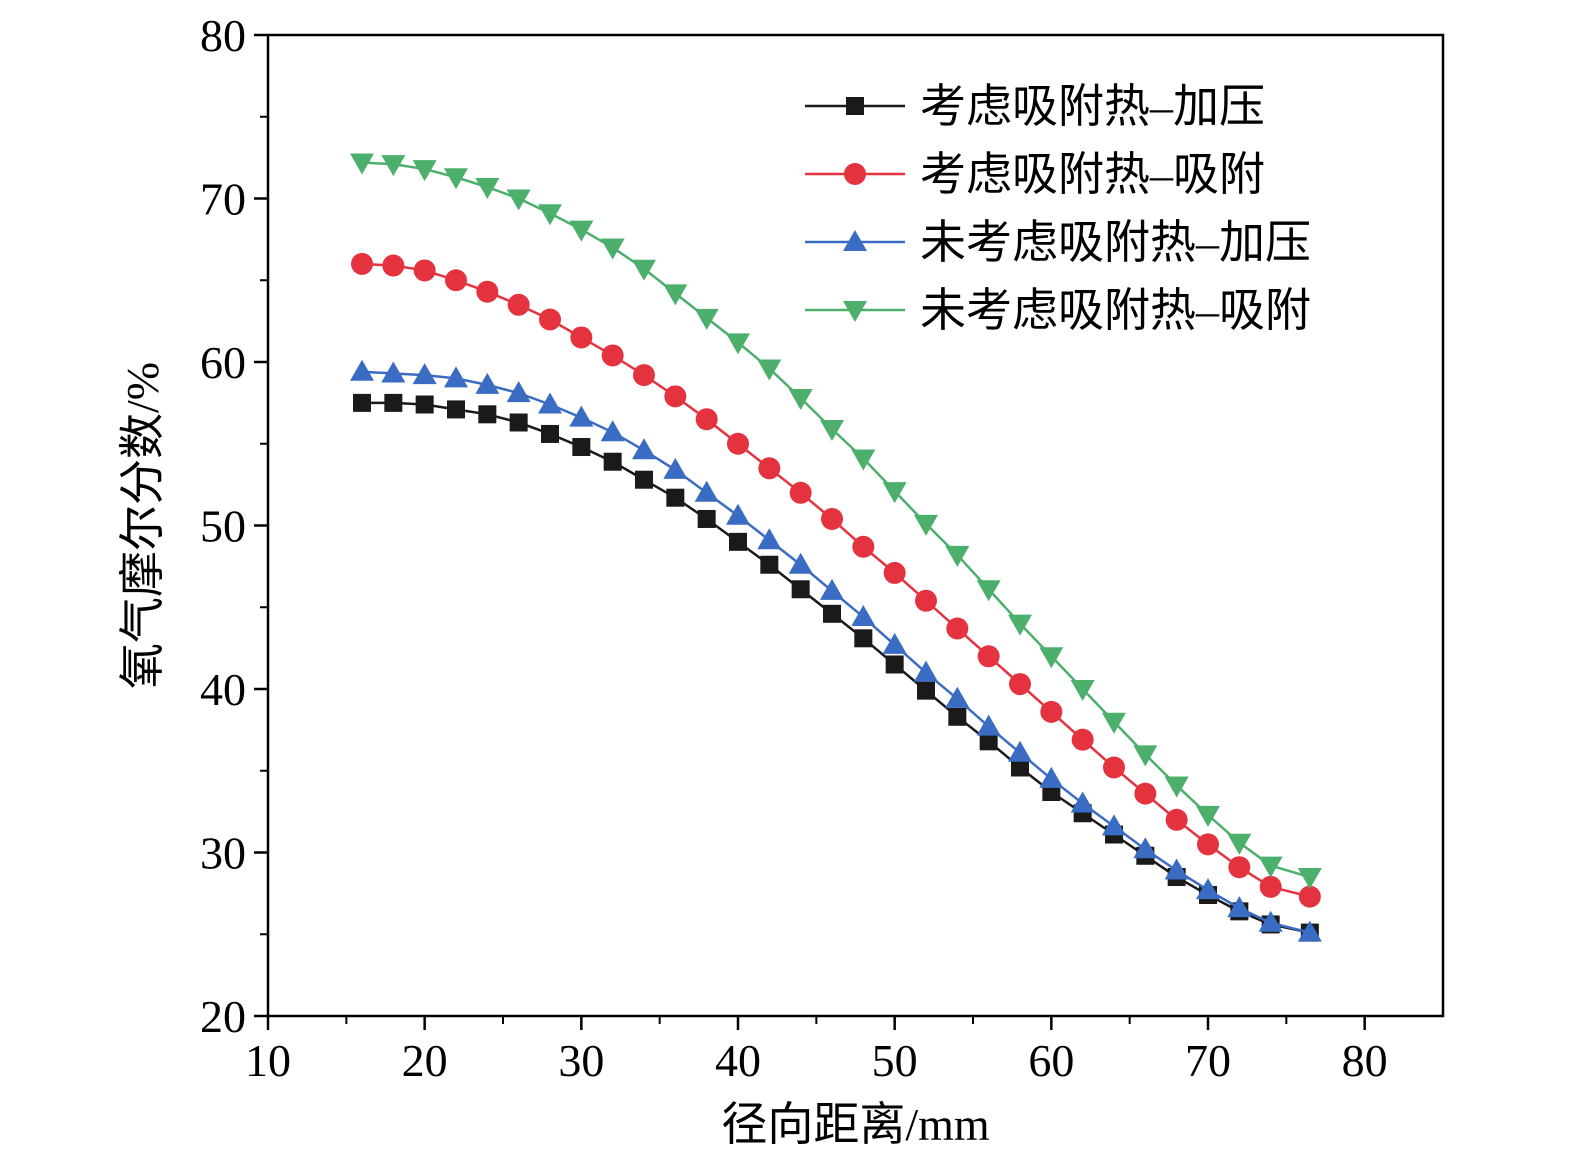 The width and height of the screenshot is (1575, 1172). I want to click on legend-label: 未考虑吸附热–吸附, so click(1115, 310).